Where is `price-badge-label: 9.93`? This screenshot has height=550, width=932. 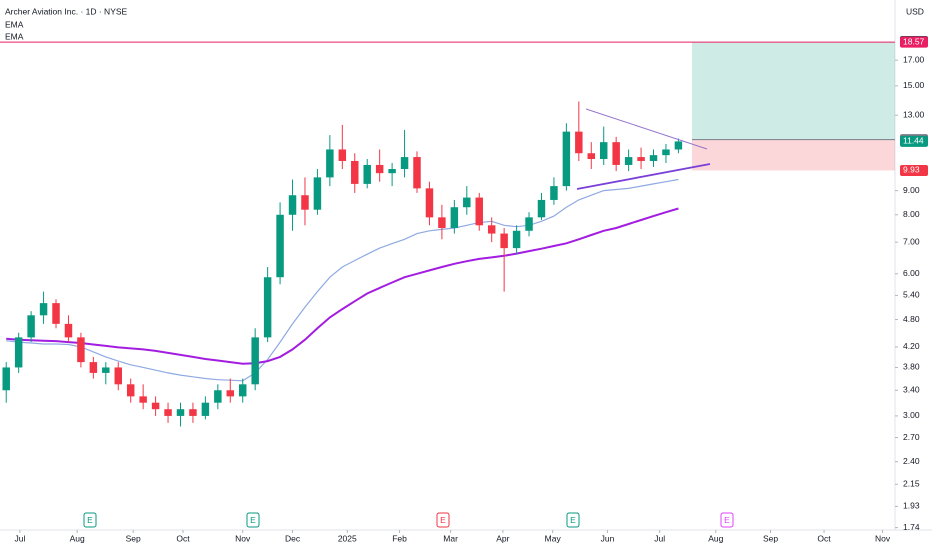 price-badge-label: 9.93 is located at coordinates (911, 170).